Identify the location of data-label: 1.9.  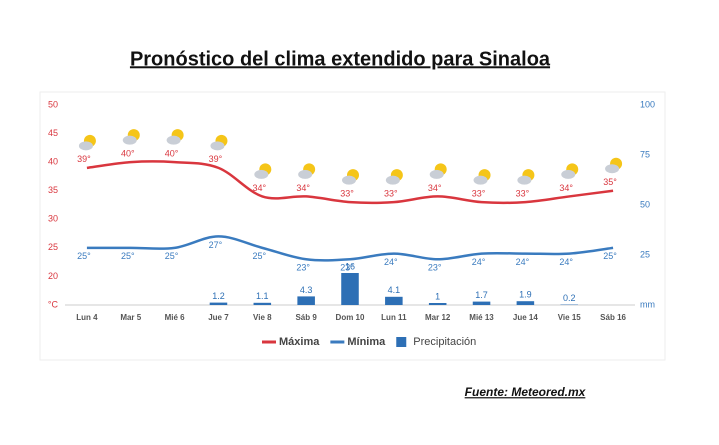
(525, 295).